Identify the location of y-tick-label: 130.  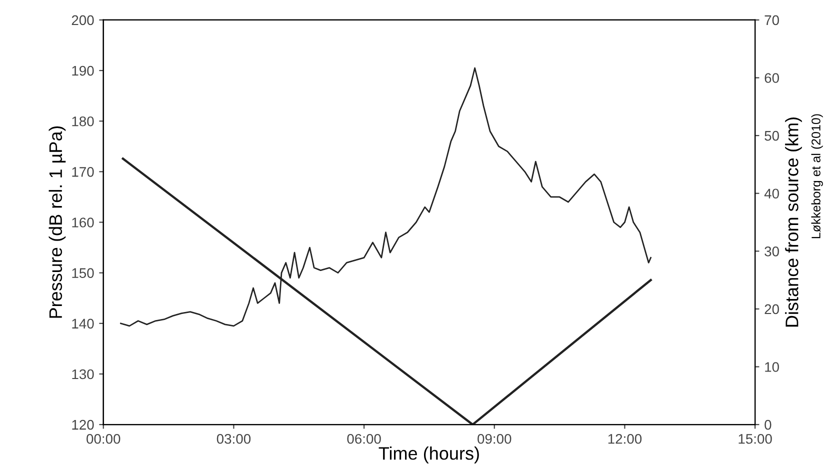
(83, 374).